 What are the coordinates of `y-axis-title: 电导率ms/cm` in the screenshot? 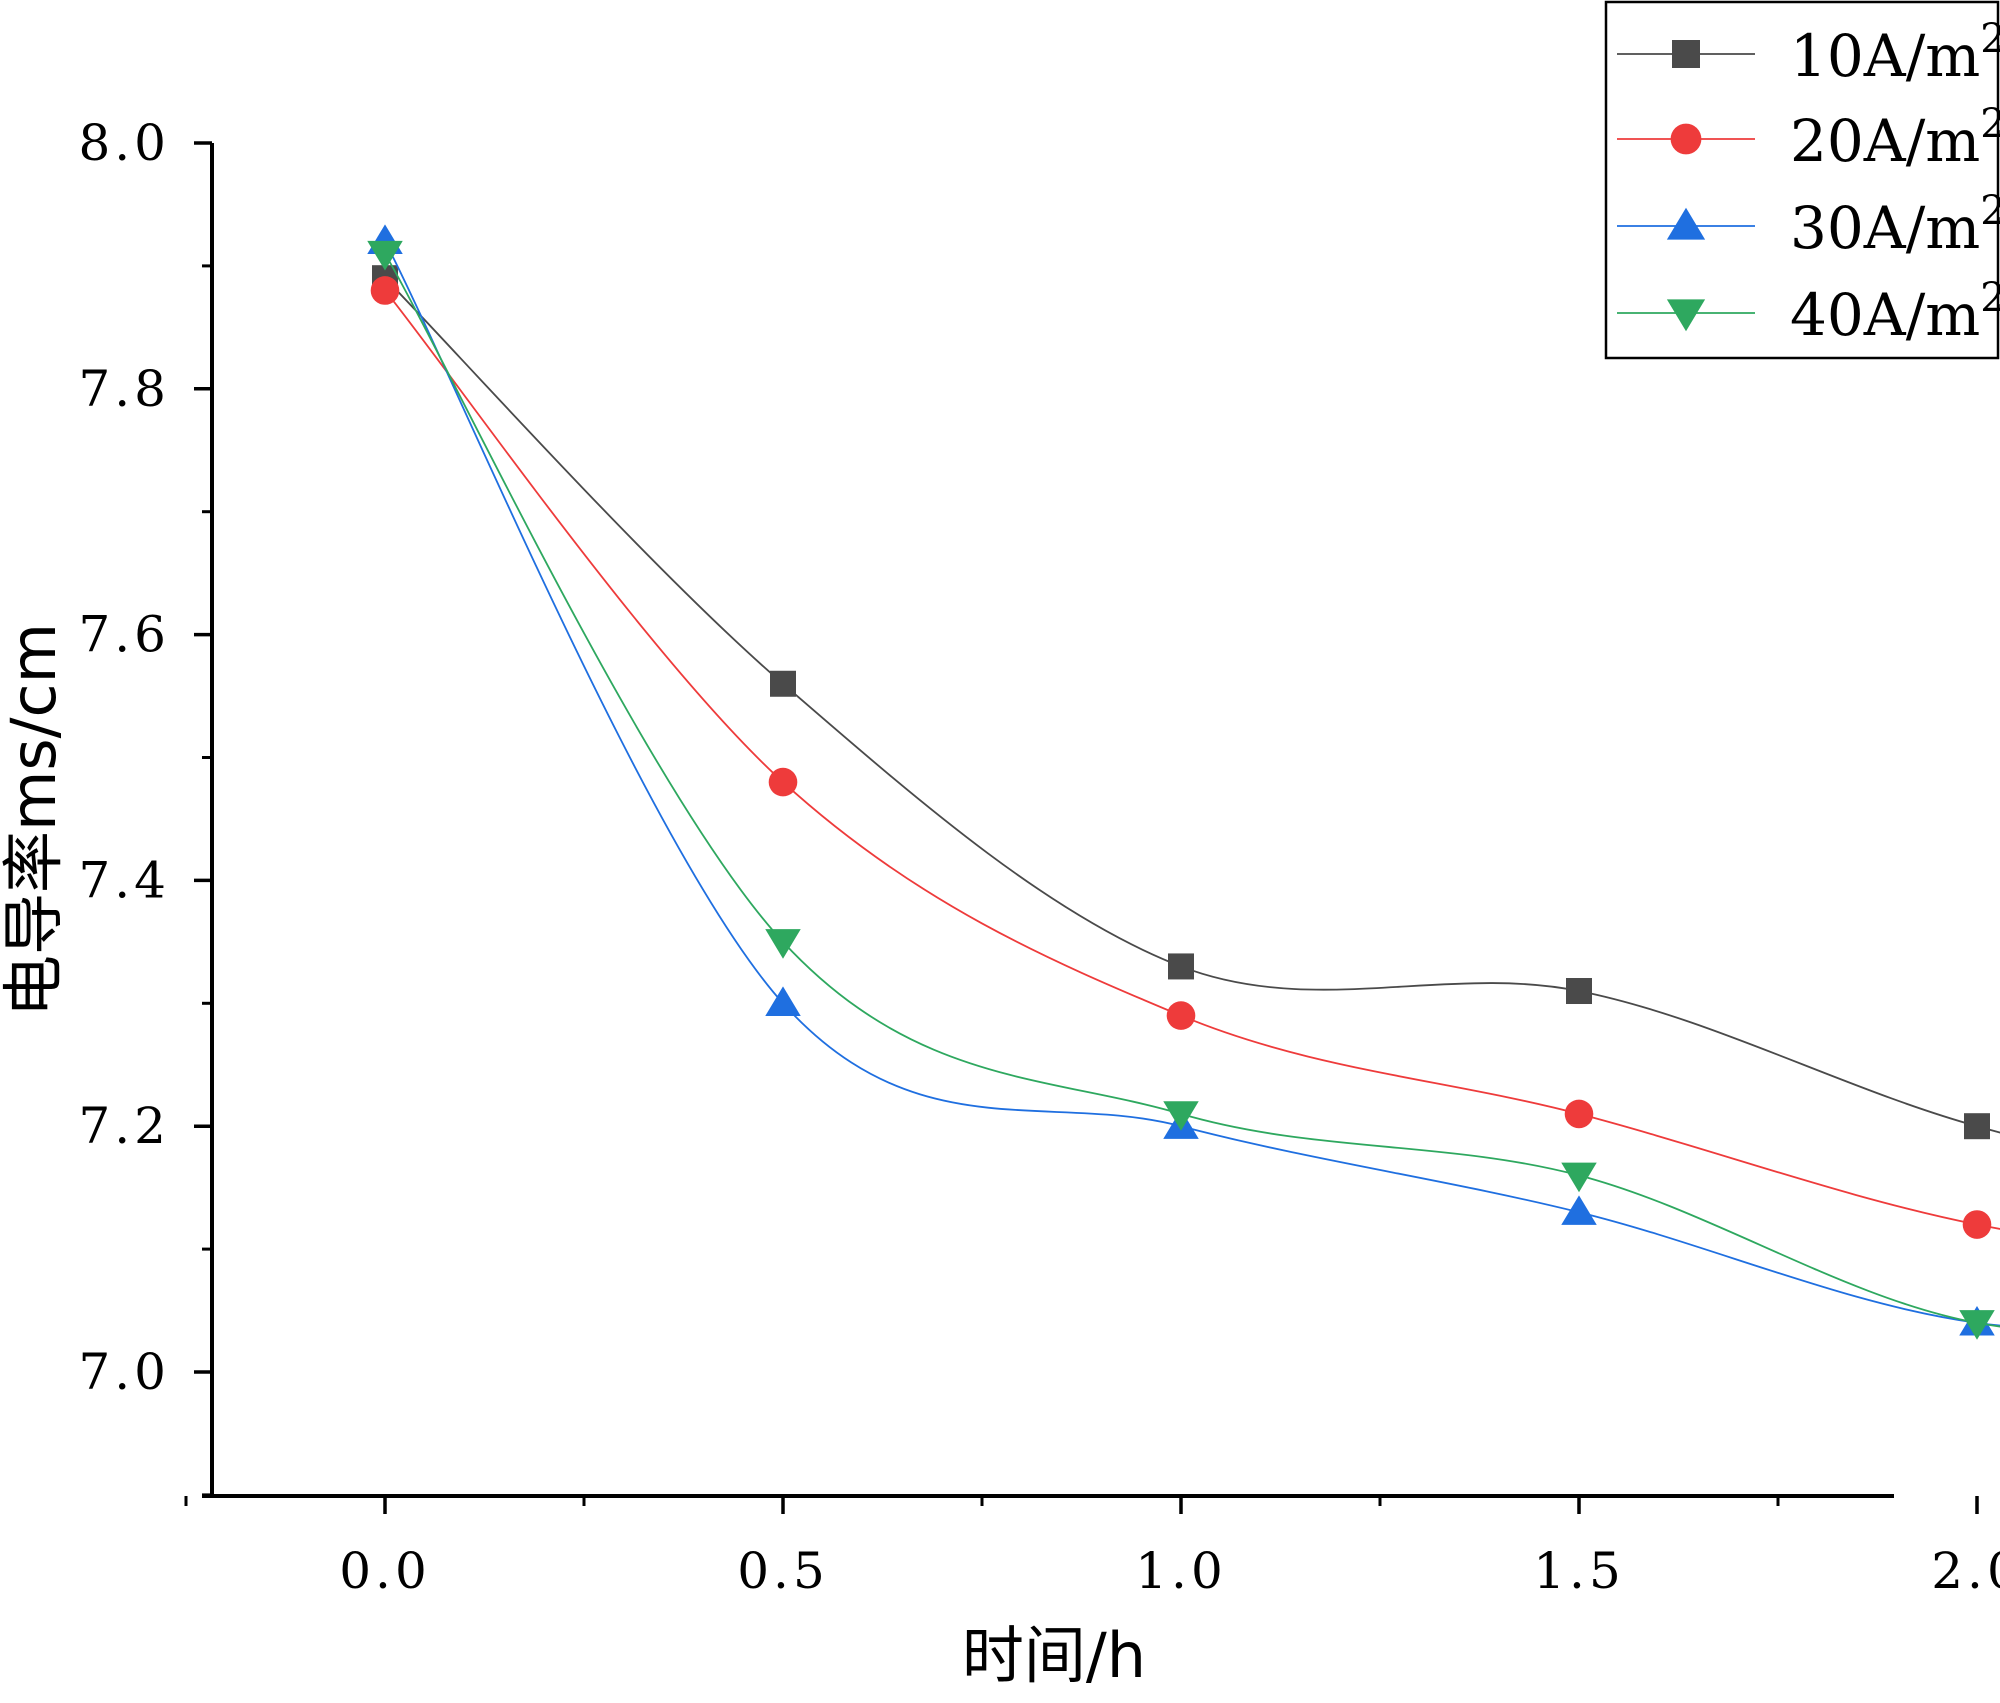 It's located at (35, 820).